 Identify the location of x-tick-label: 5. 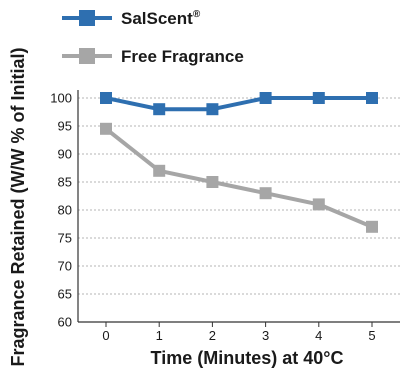
(371, 335).